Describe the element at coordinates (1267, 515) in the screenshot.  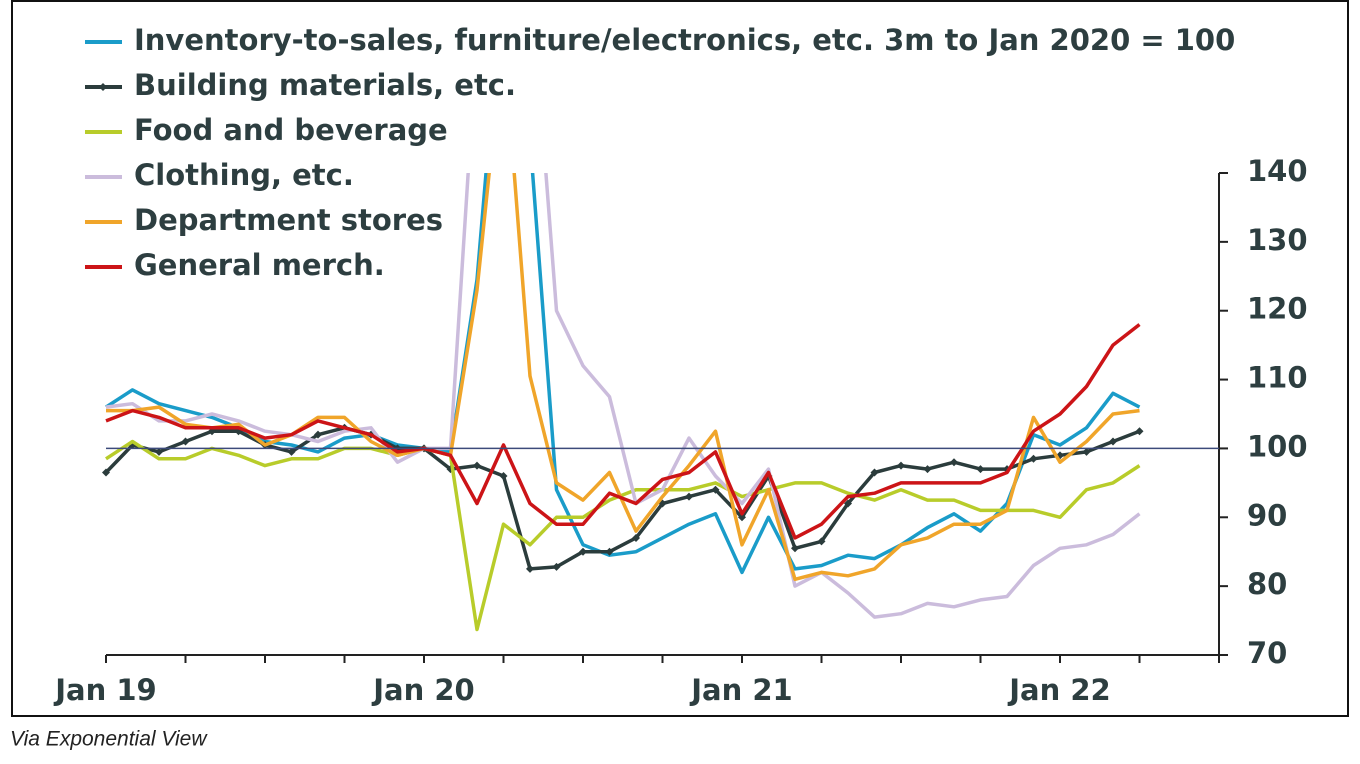
I see `y-tick-label: 90` at that location.